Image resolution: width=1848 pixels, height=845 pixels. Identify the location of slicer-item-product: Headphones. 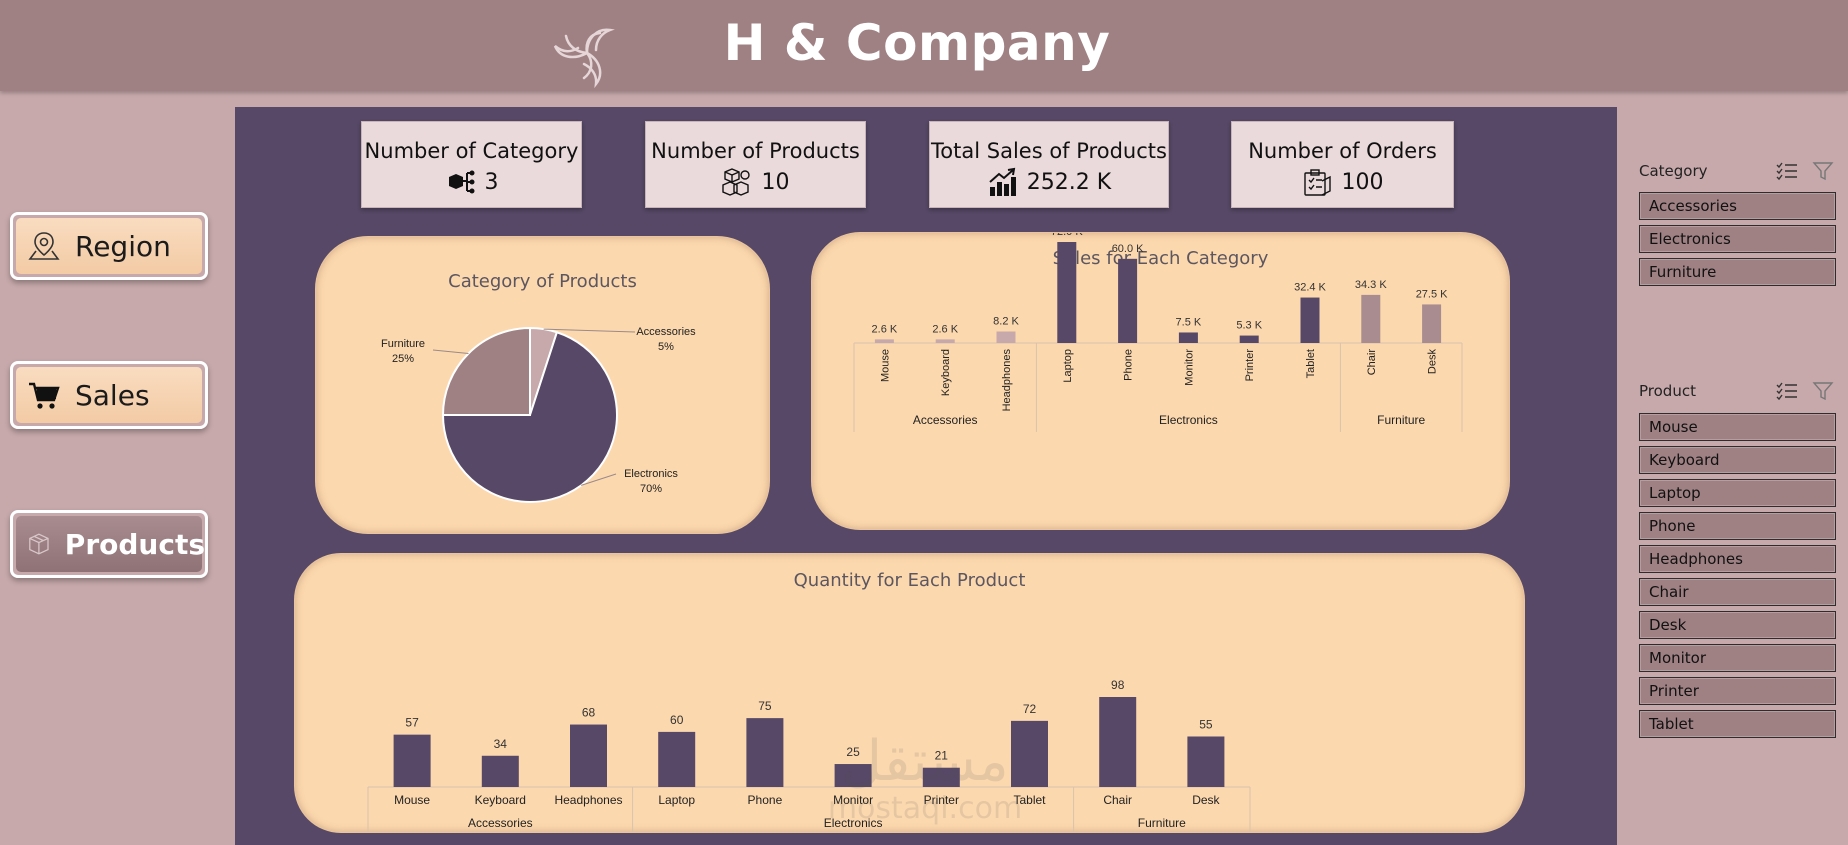
(1737, 559).